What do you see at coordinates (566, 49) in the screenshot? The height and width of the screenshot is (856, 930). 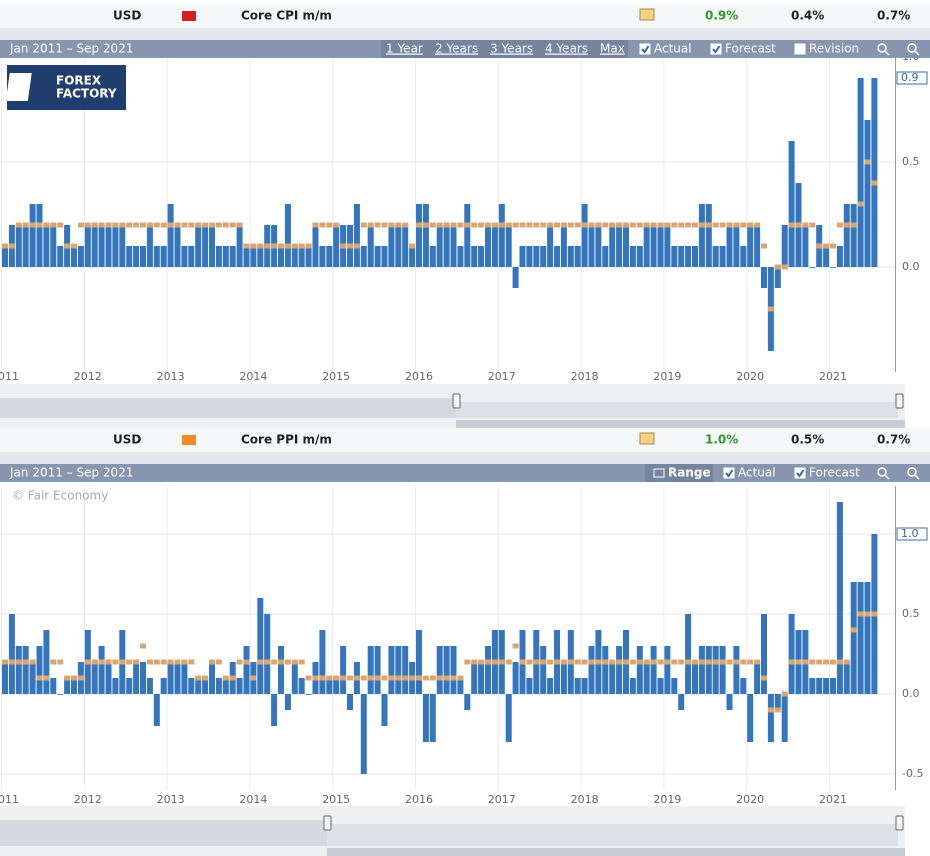 I see `range-button: 4 Years` at bounding box center [566, 49].